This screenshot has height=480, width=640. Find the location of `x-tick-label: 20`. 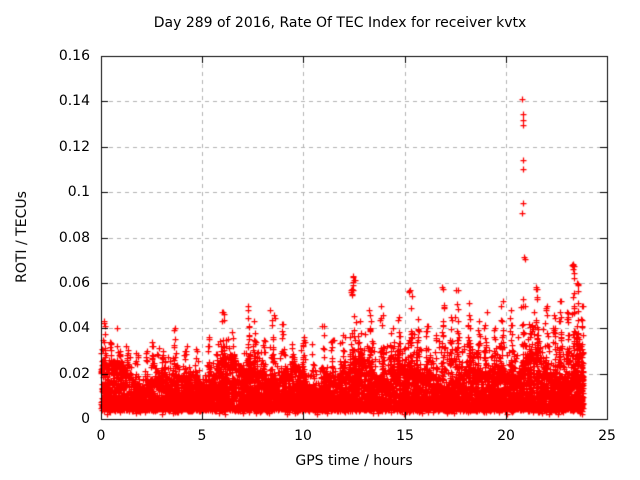

x-tick-label: 20 is located at coordinates (506, 436).